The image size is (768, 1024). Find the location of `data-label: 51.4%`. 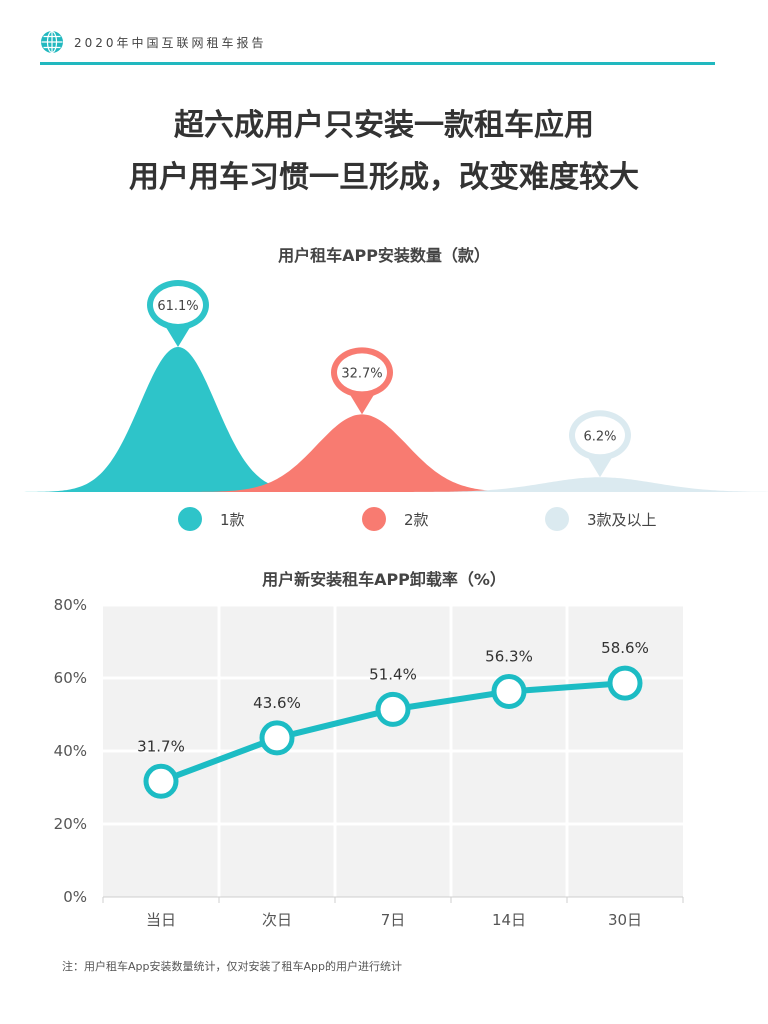

data-label: 51.4% is located at coordinates (393, 674).